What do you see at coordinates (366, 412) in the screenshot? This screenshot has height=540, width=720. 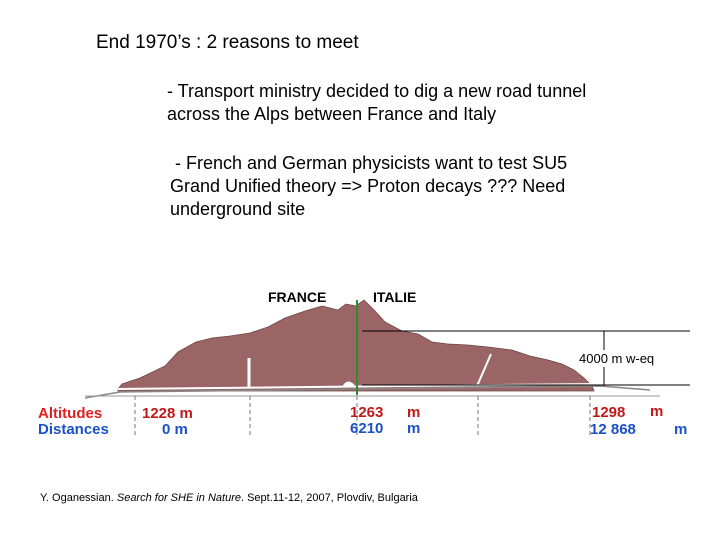 I see `altitude-mid: 1263` at bounding box center [366, 412].